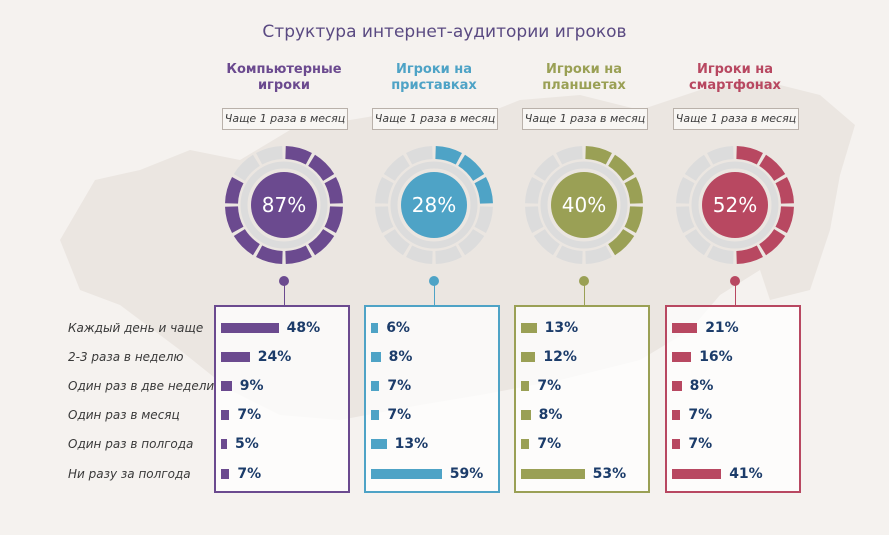 Image resolution: width=889 pixels, height=535 pixels. I want to click on bar-value-label: 53%, so click(609, 474).